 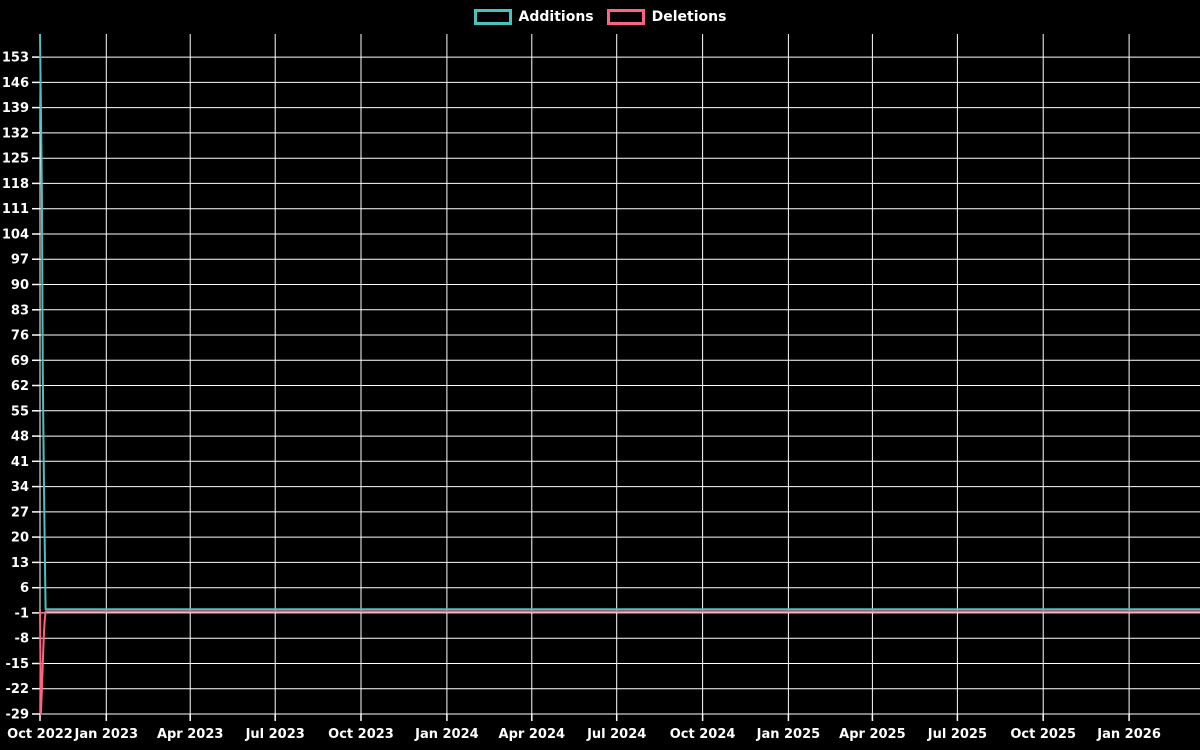 I want to click on y-tick-label: 153, so click(x=15, y=58).